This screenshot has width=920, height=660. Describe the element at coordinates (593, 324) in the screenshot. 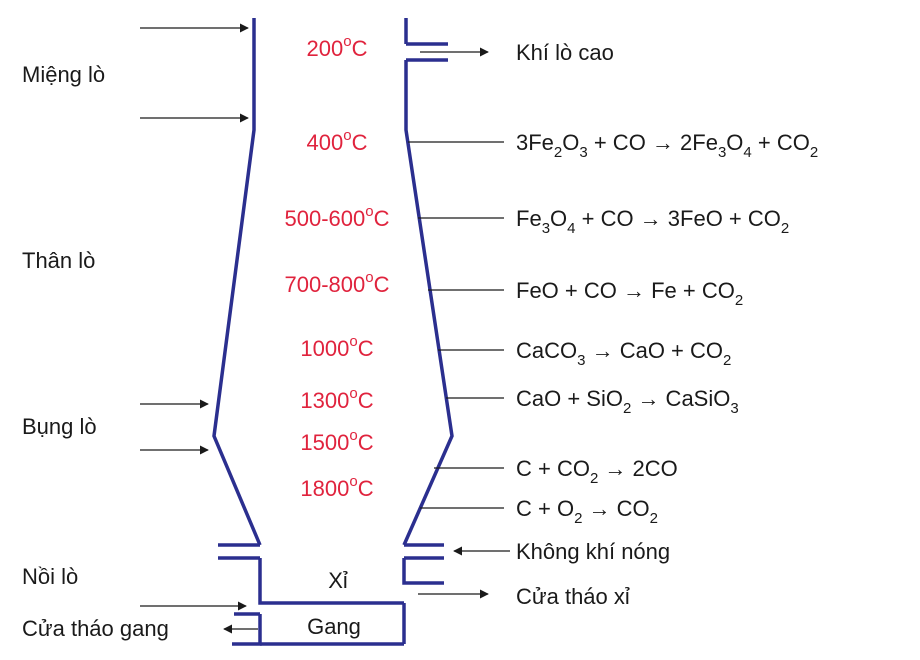

I see `right-labels: Khí lò cao Không khí nóng Cửa tháo xỉ` at that location.